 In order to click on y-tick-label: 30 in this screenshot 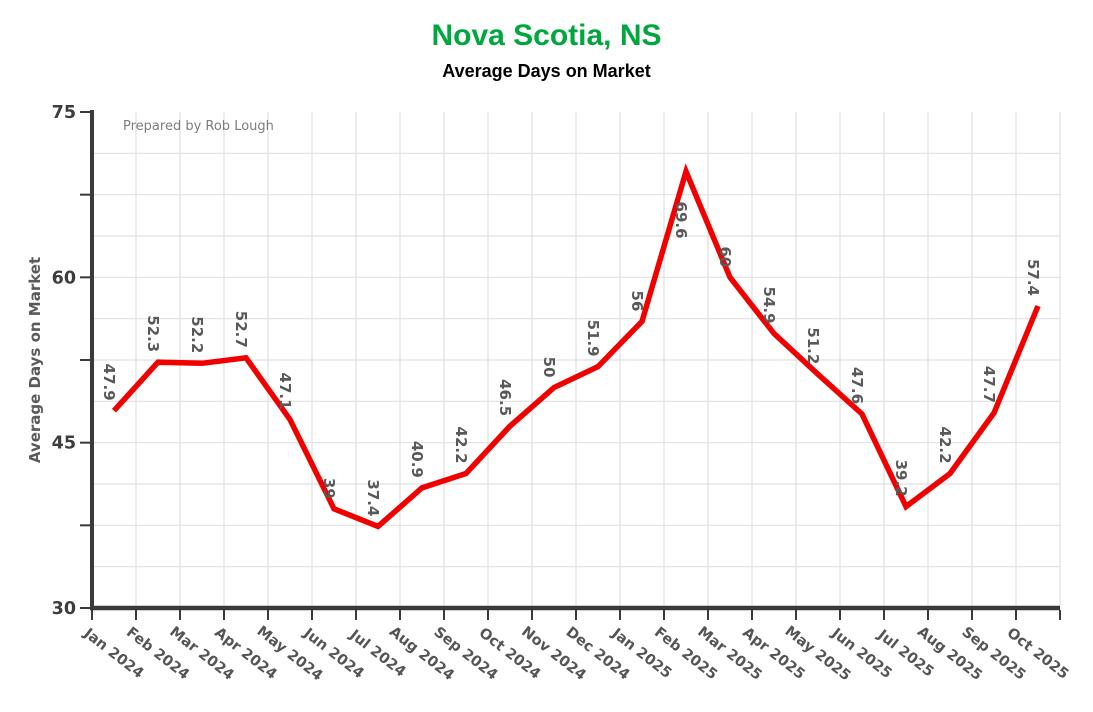, I will do `click(64, 609)`.